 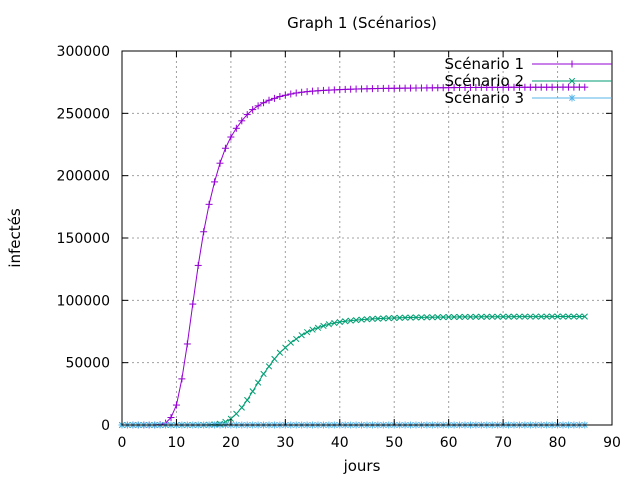 What do you see at coordinates (558, 443) in the screenshot?
I see `x-tick-label: 80` at bounding box center [558, 443].